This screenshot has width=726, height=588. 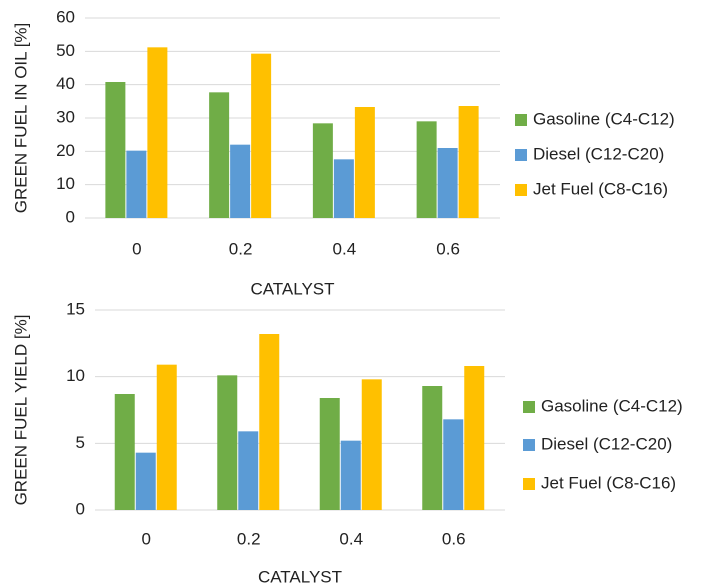 I want to click on y-tick-label: 40, so click(x=65, y=83).